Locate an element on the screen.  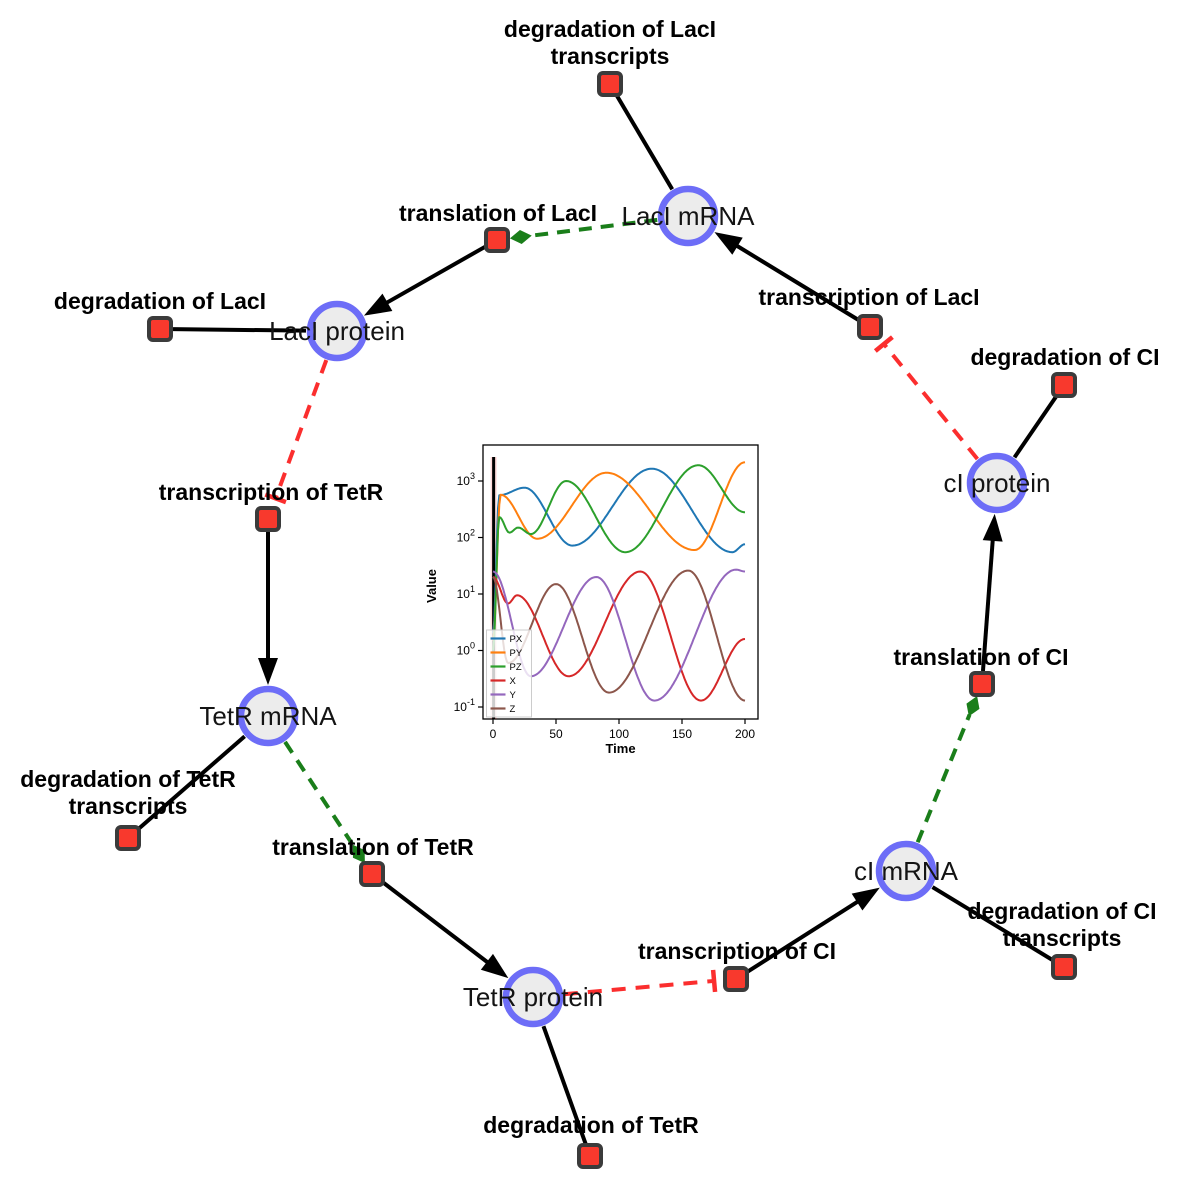
reaction-label-translation-of-cI: translation of CI is located at coordinates (980, 657).